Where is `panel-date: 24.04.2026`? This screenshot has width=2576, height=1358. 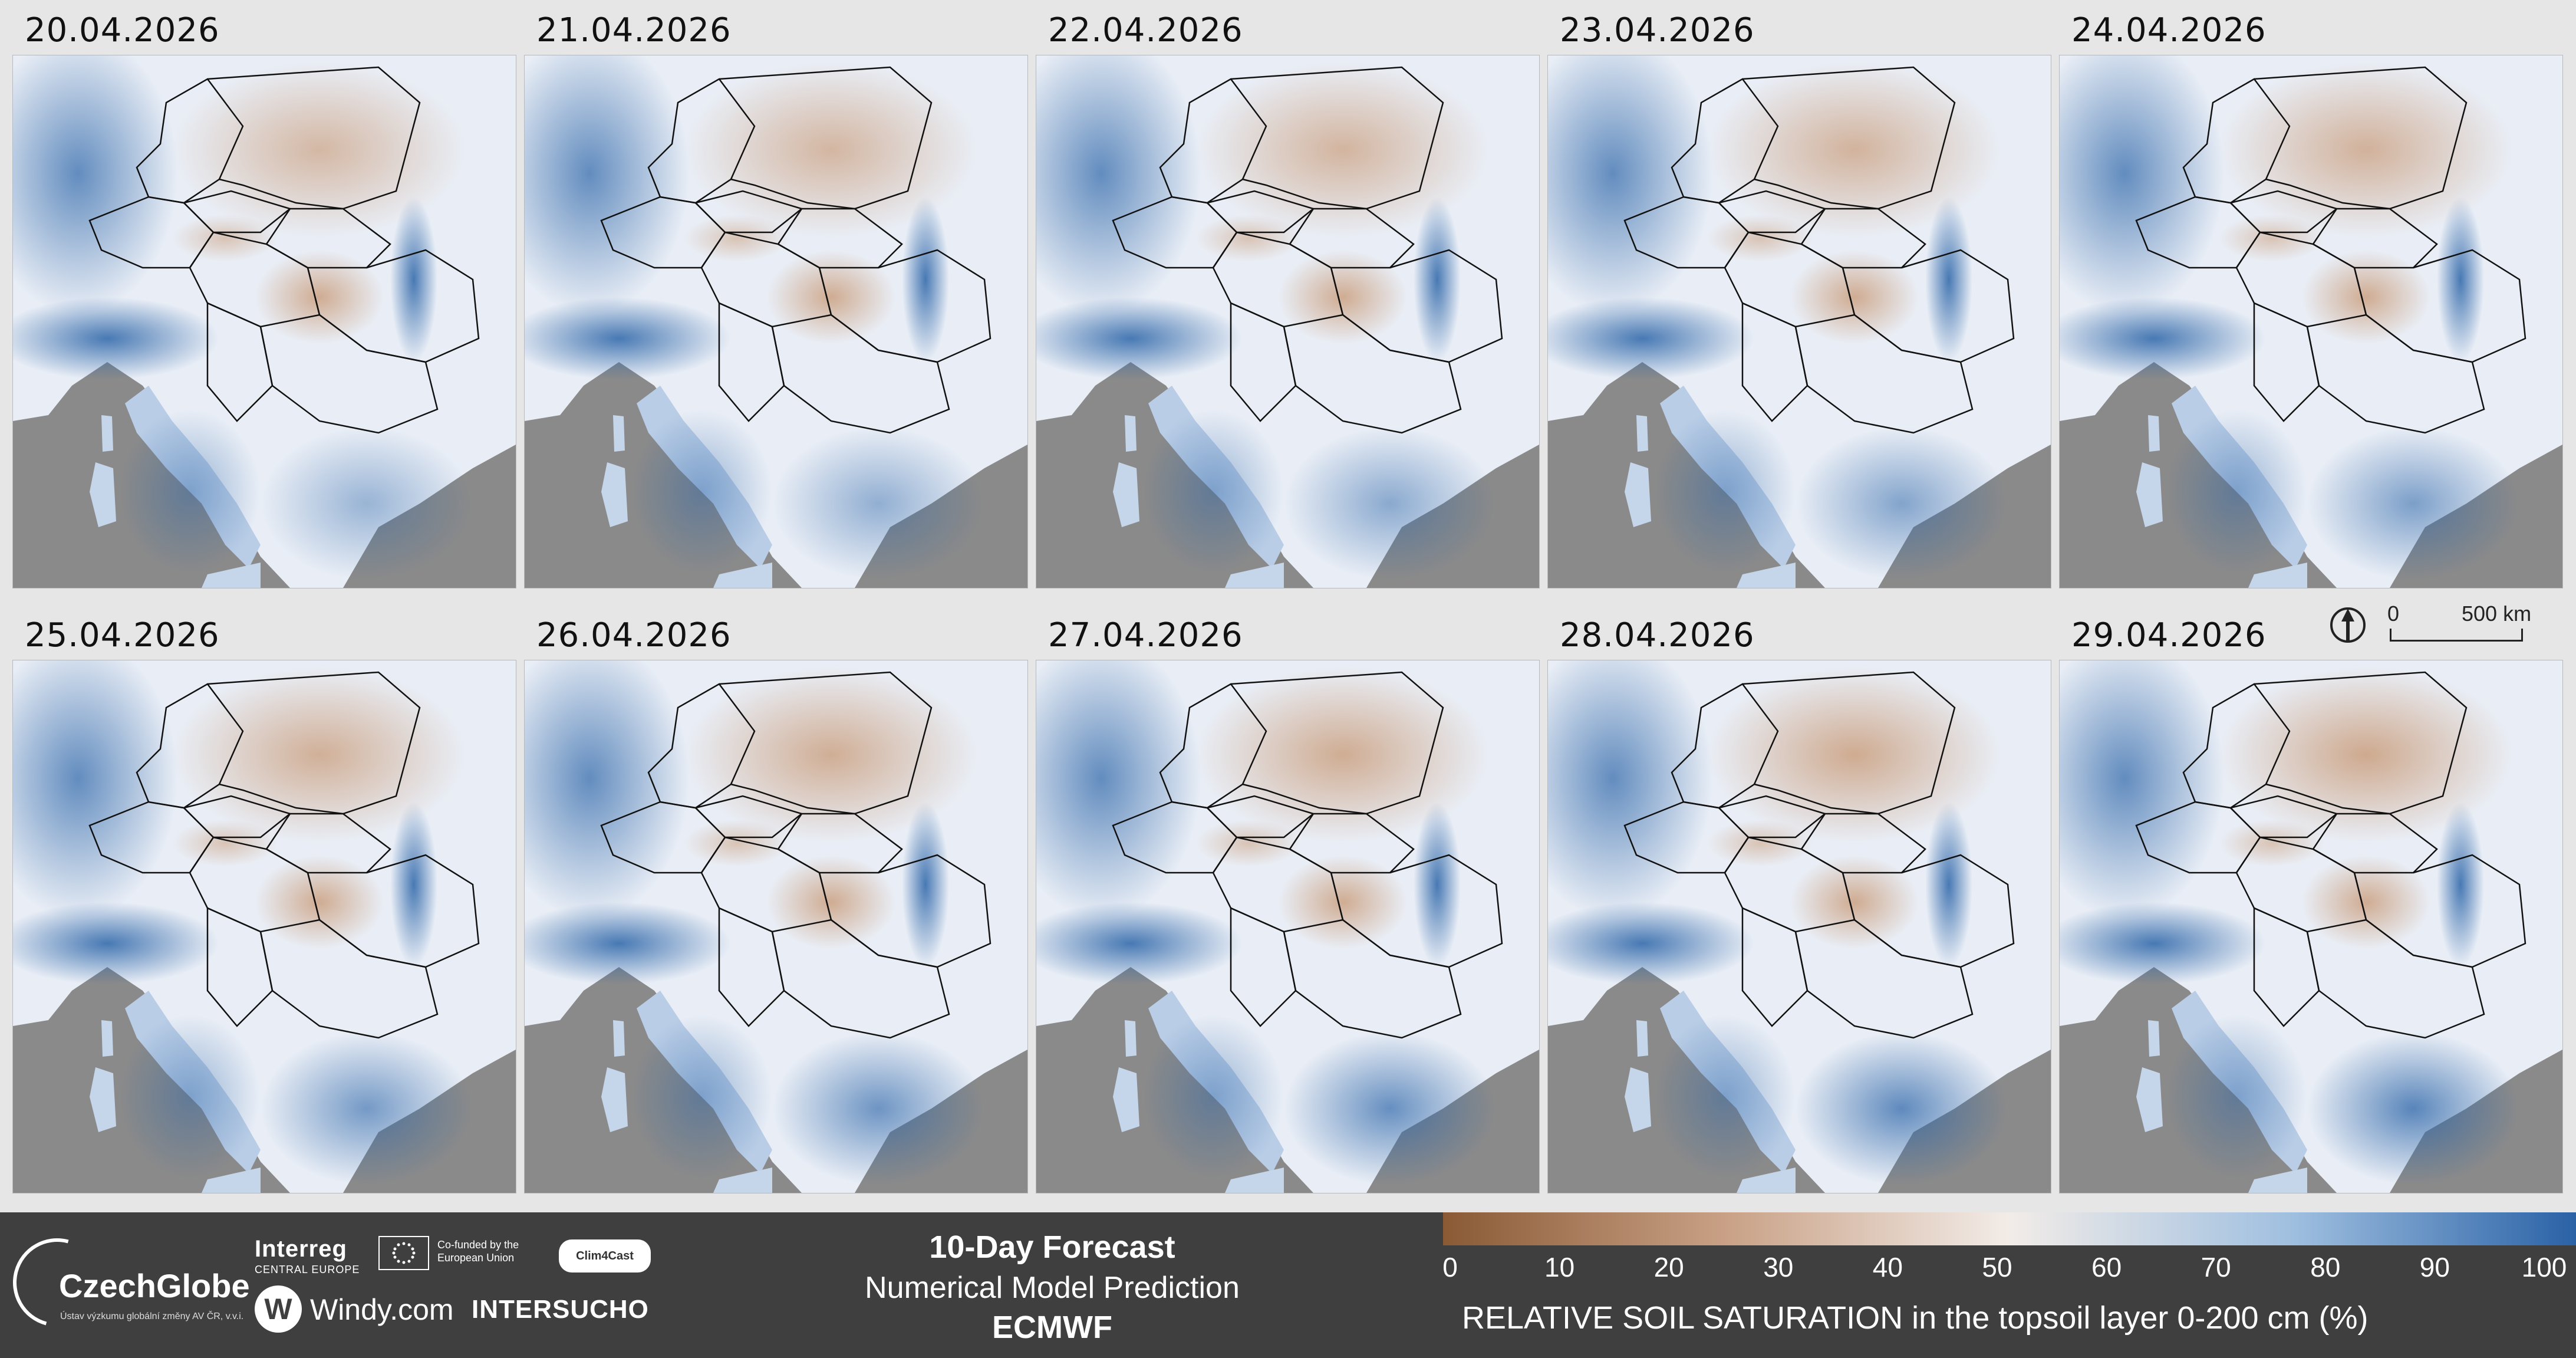 panel-date: 24.04.2026 is located at coordinates (2169, 30).